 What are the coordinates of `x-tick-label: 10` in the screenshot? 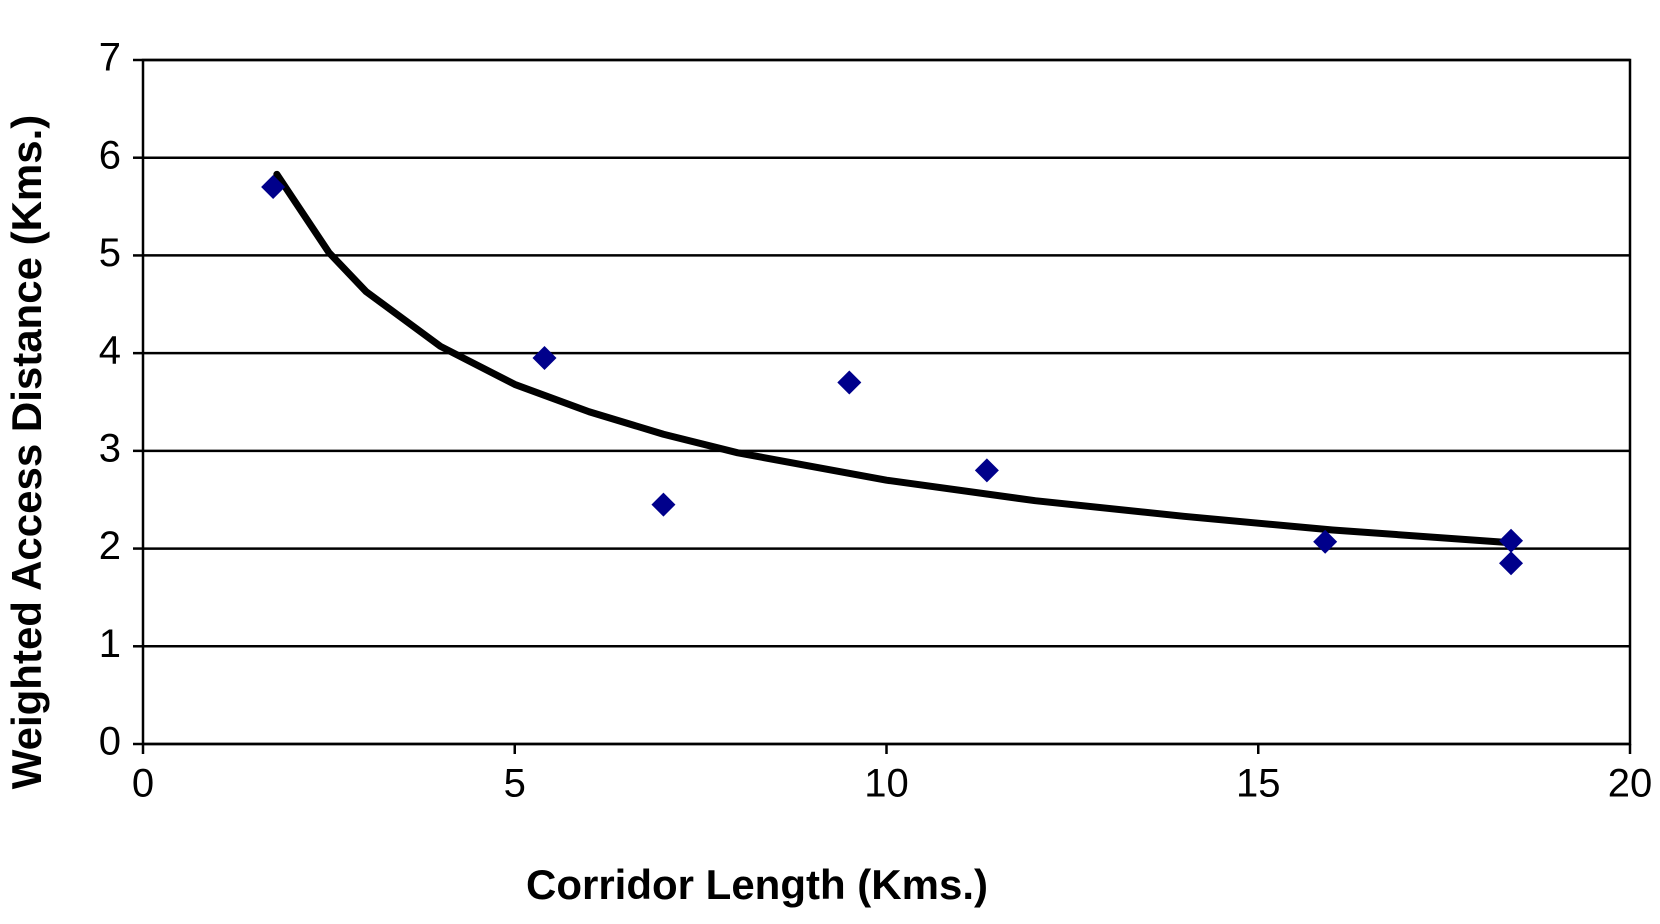 It's located at (886, 784).